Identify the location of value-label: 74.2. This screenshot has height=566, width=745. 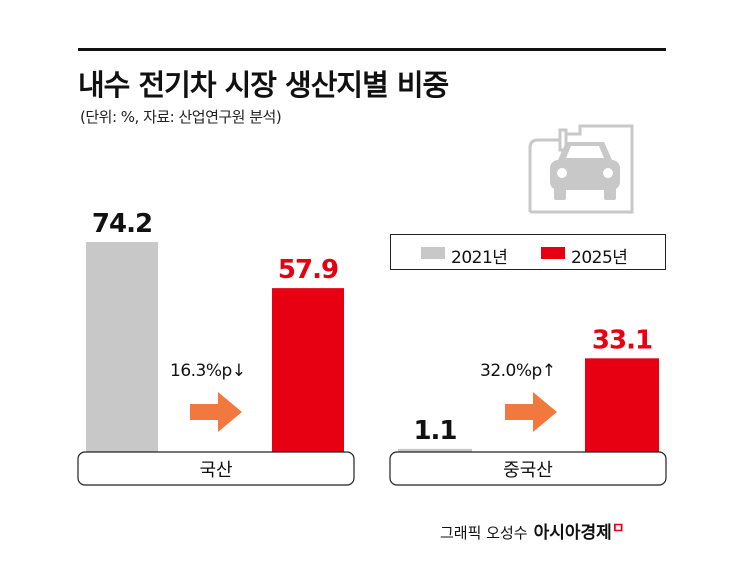
(122, 224).